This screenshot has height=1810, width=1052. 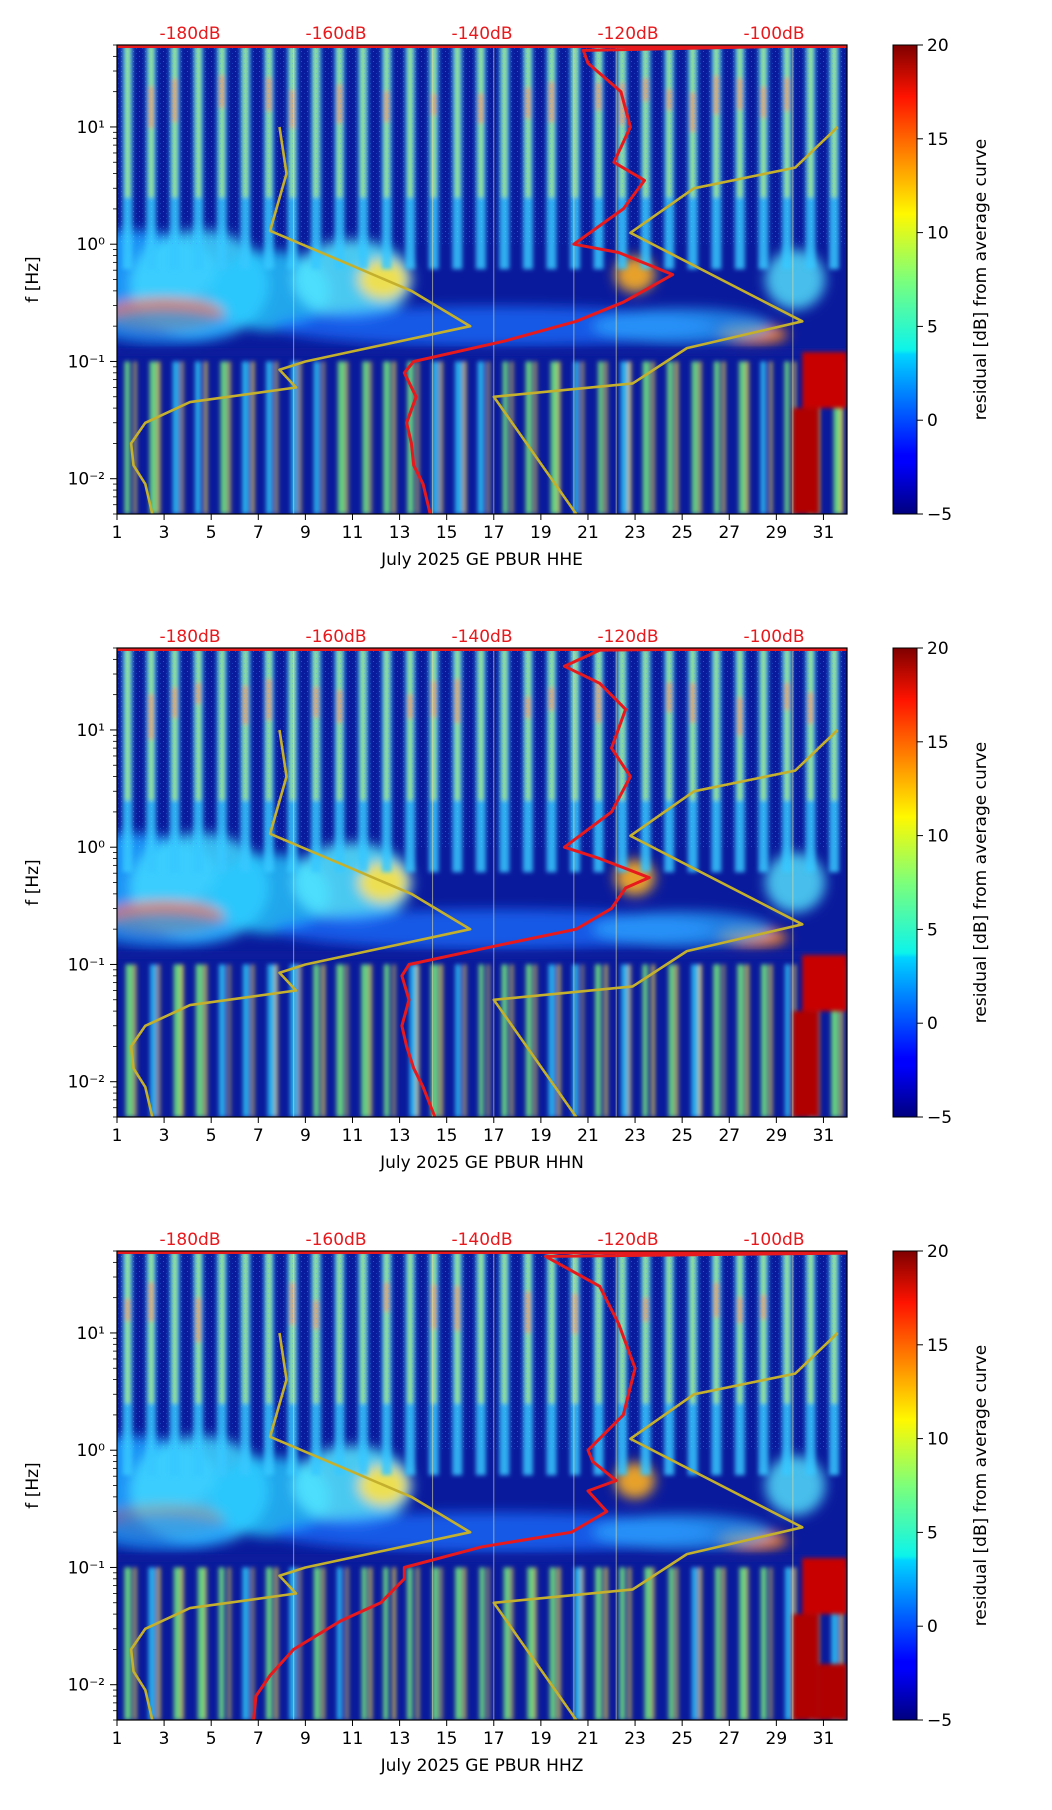 I want to click on colorbar-tick-label: −5, so click(x=939, y=1118).